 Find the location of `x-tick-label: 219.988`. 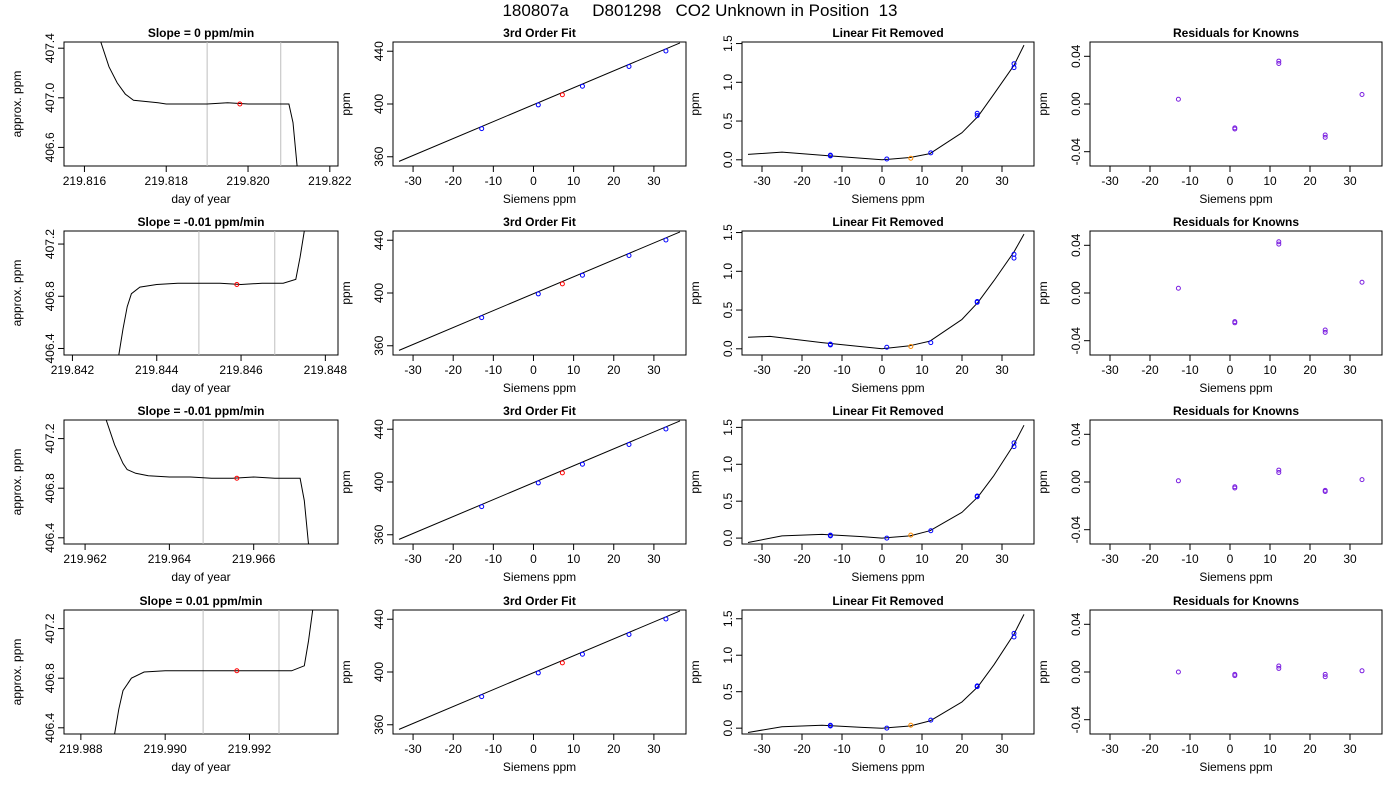

x-tick-label: 219.988 is located at coordinates (81, 749).